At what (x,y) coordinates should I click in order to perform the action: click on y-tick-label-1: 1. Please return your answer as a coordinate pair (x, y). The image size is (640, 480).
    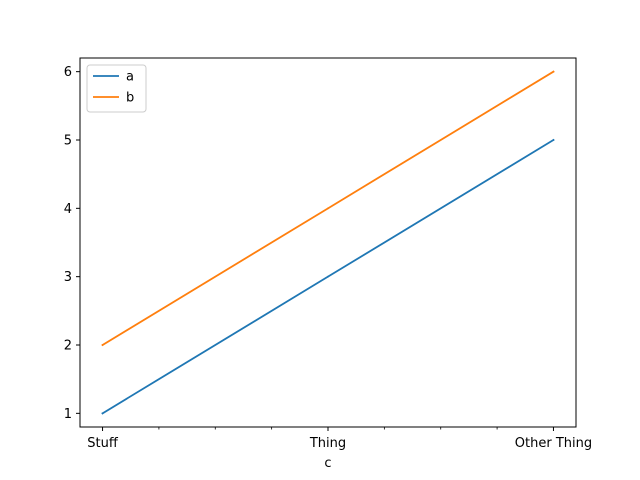
    Looking at the image, I should click on (68, 414).